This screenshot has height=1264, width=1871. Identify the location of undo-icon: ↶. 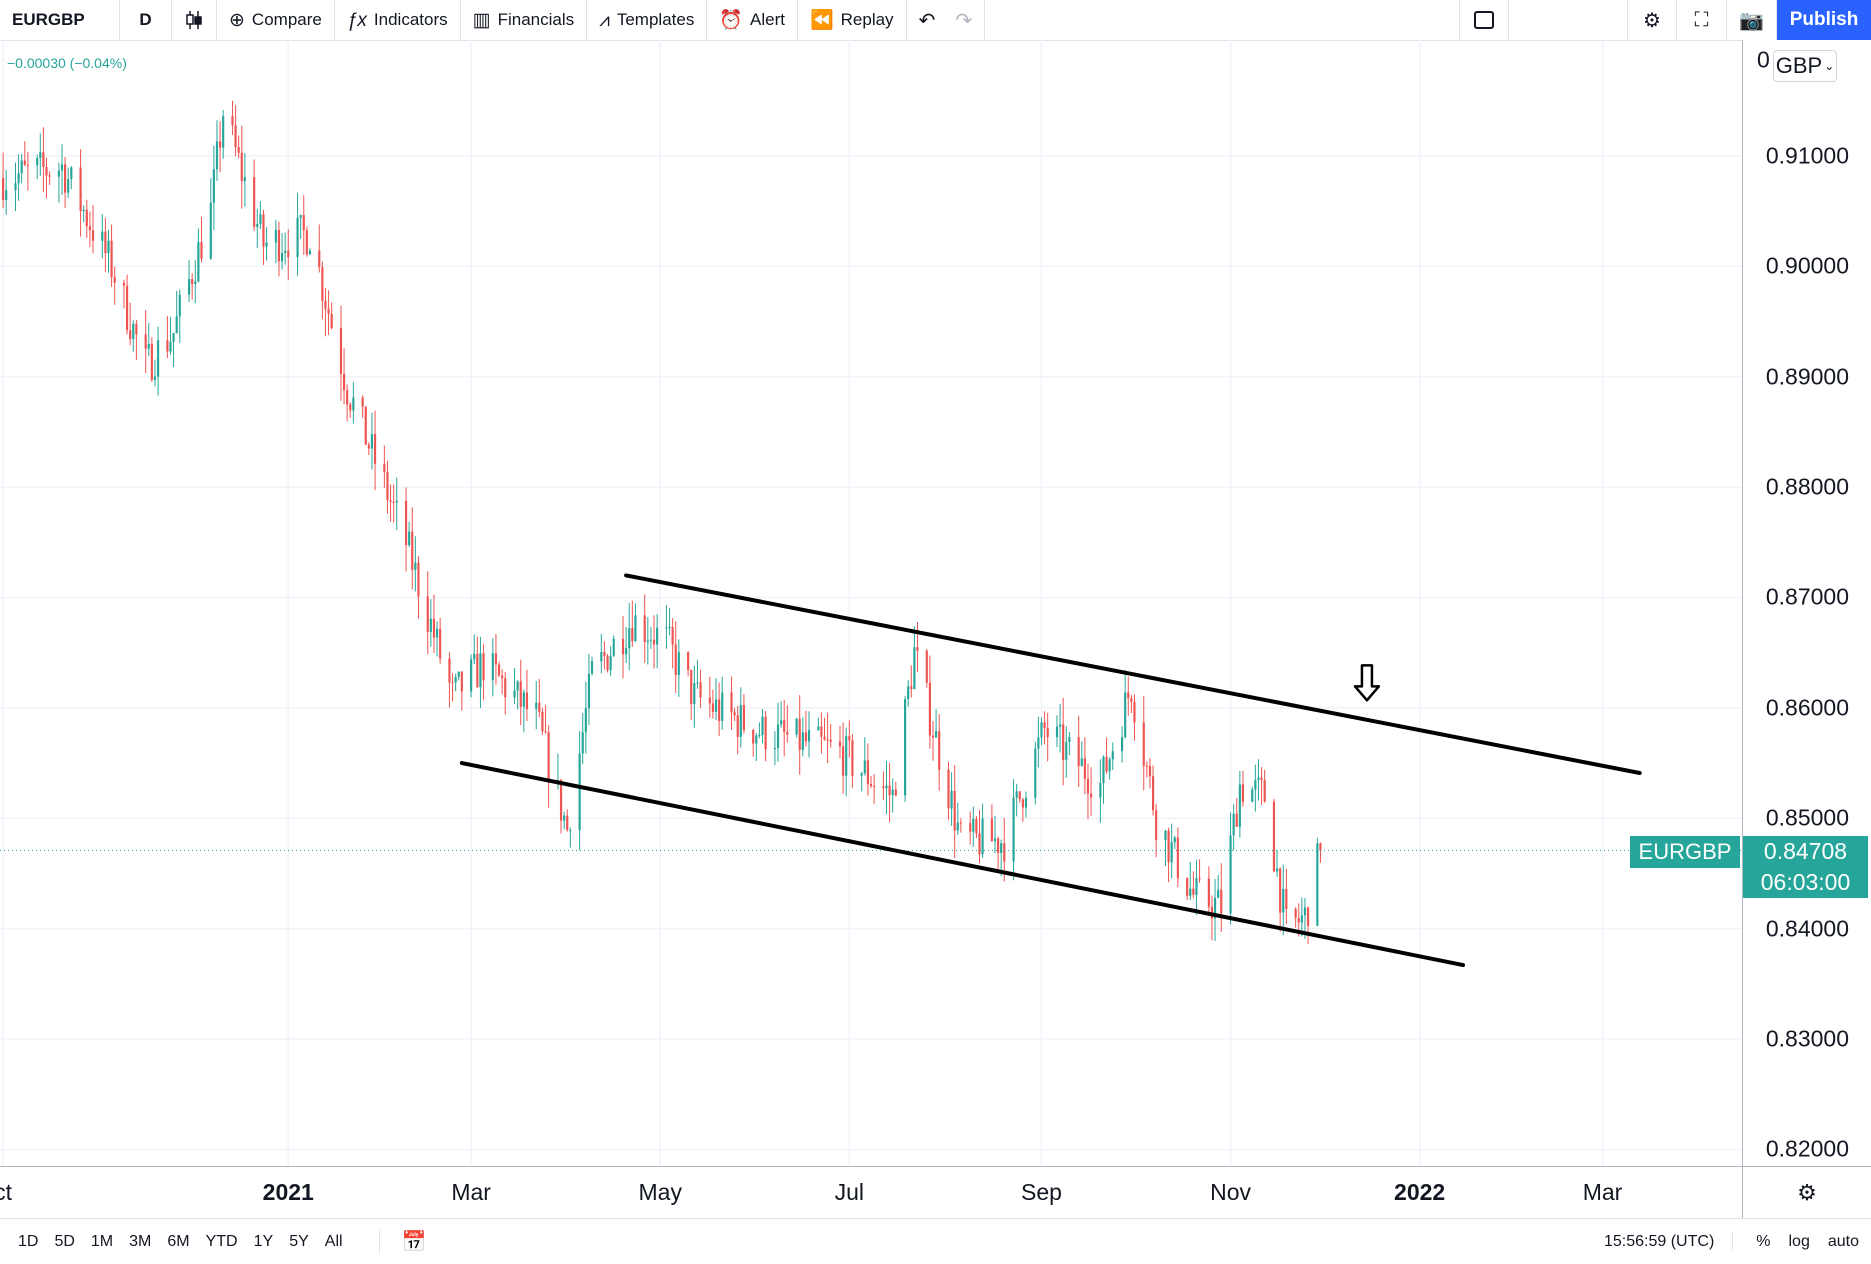
(927, 20).